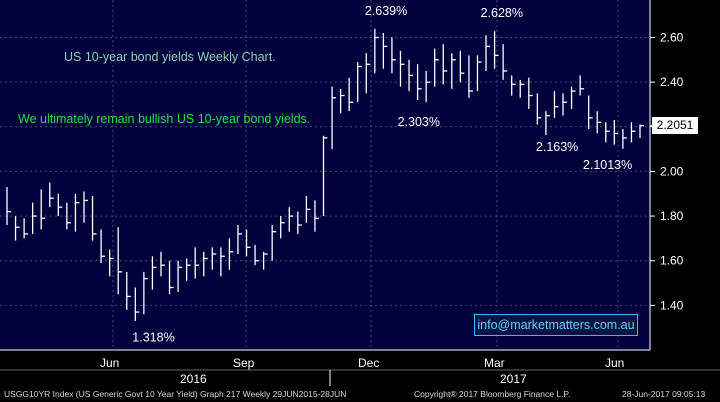  Describe the element at coordinates (419, 122) in the screenshot. I see `data-annotation: 2.303%` at that location.